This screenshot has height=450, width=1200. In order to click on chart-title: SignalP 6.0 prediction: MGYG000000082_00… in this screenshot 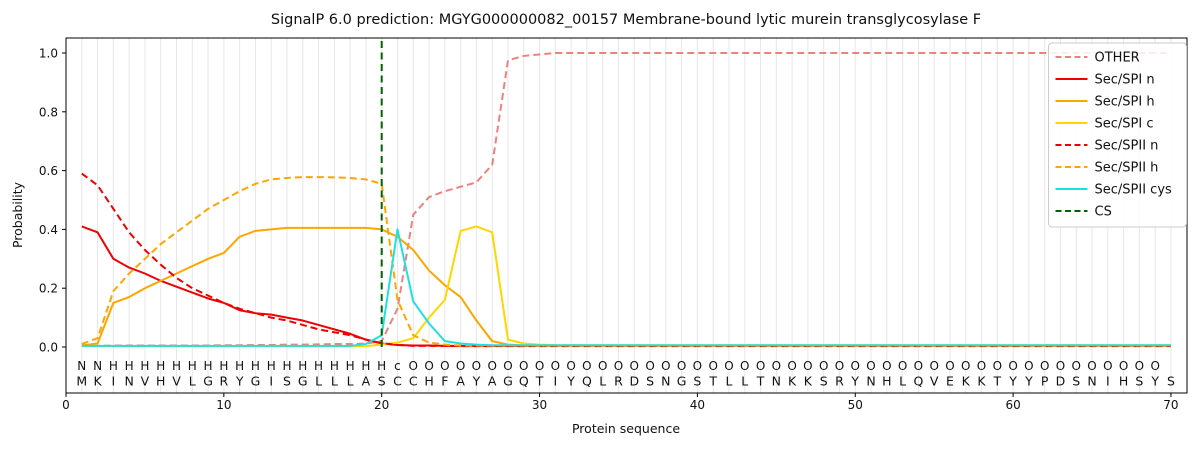, I will do `click(626, 20)`.